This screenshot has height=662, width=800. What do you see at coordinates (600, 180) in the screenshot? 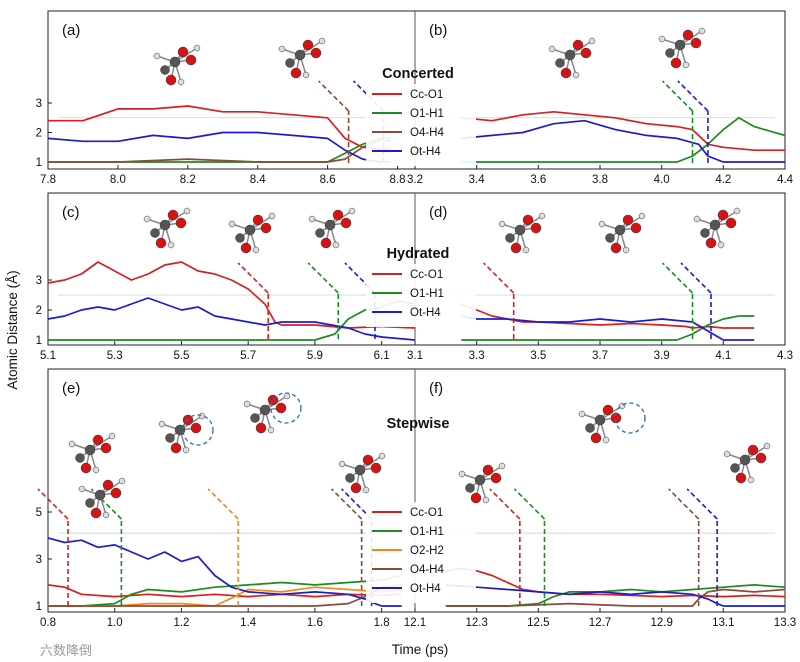
I see `x-tick-label: 3.8` at bounding box center [600, 180].